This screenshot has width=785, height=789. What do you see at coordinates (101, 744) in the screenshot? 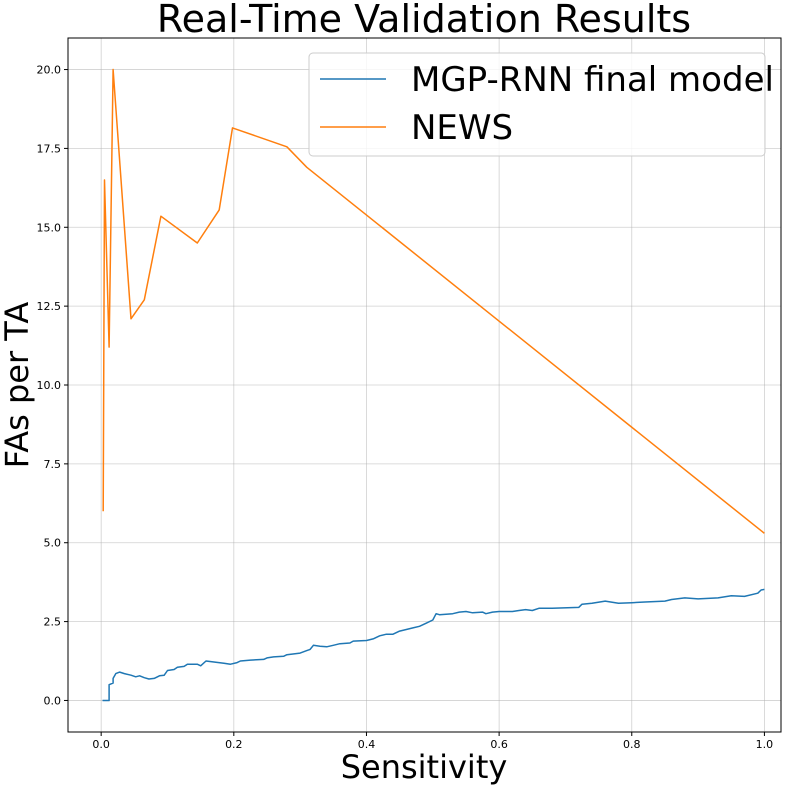
I see `x-tick-label: 0.0` at bounding box center [101, 744].